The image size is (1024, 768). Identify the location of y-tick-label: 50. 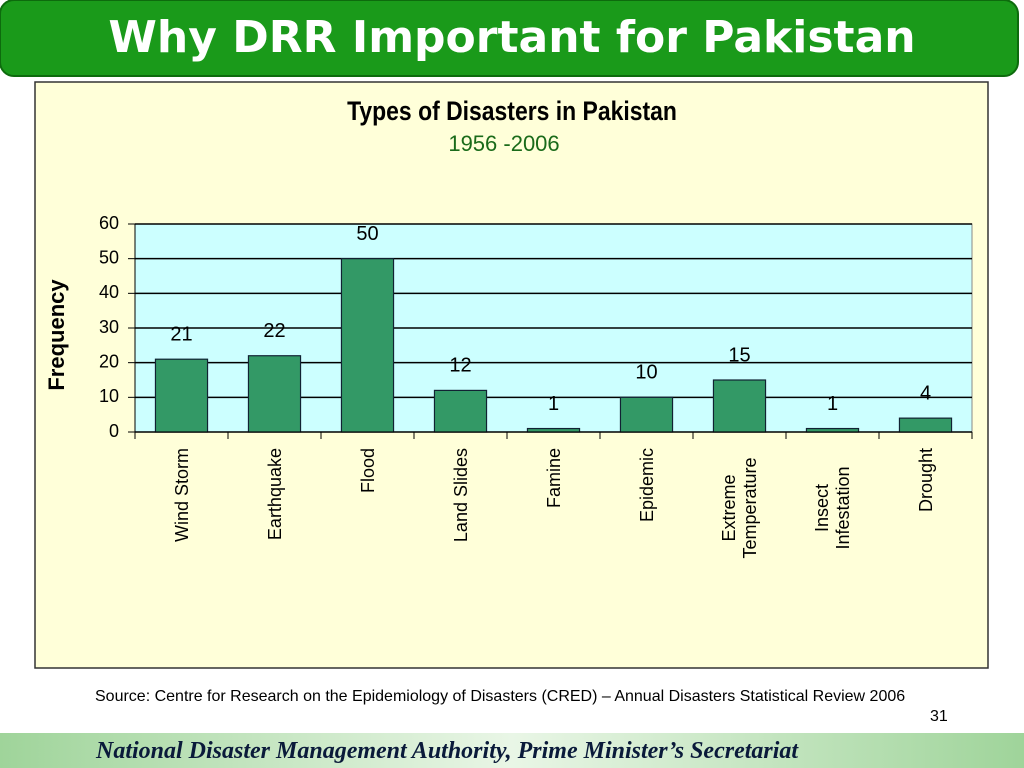
(109, 257).